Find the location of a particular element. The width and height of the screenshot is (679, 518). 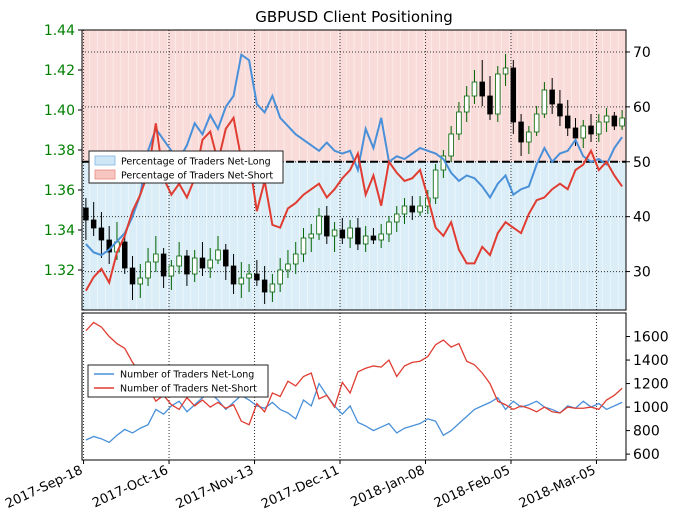

price-axis-label: 1.44 is located at coordinates (59, 31).